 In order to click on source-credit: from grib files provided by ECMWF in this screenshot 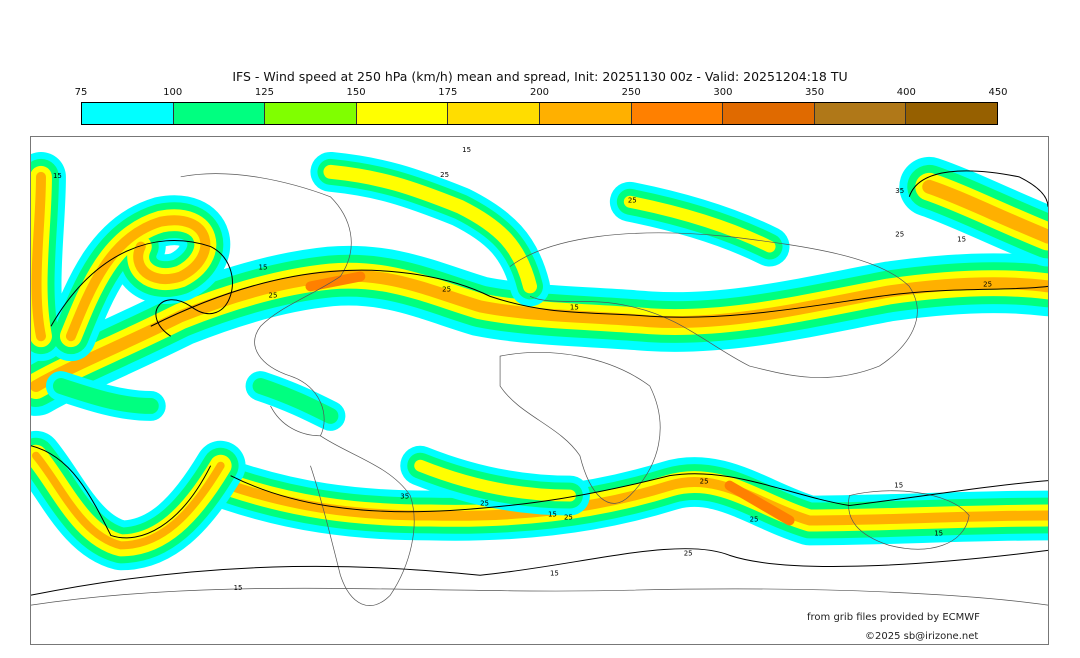, I will do `click(893, 617)`.